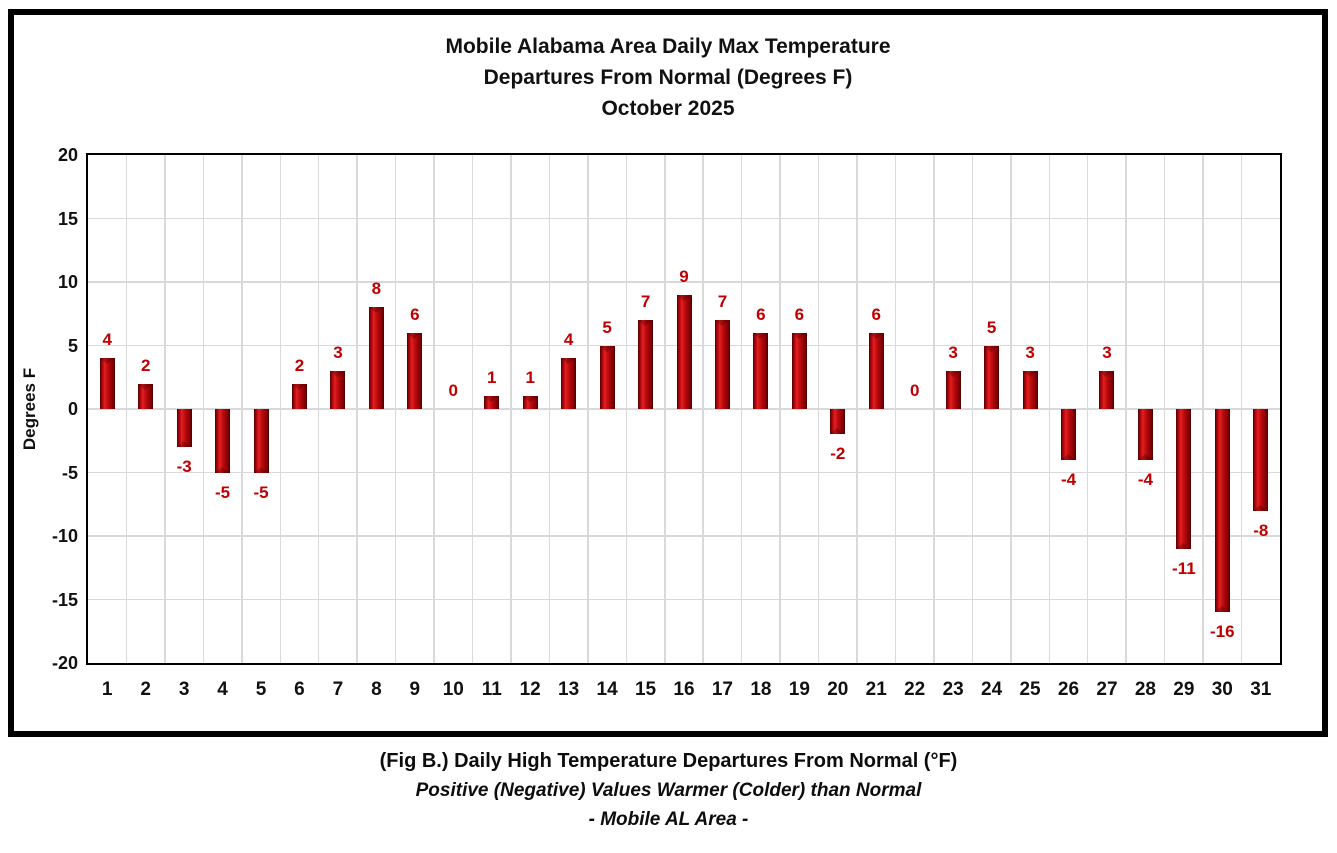 The height and width of the screenshot is (853, 1337). I want to click on y-tick-label: 15, so click(67, 218).